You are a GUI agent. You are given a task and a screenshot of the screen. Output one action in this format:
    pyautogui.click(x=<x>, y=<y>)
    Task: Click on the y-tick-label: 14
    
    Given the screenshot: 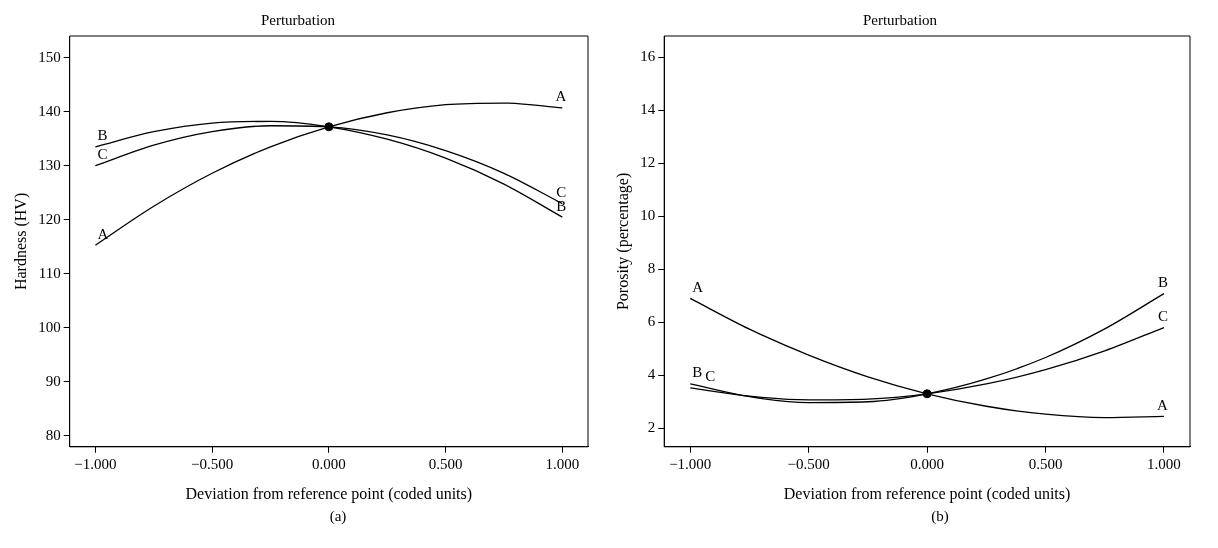 What is the action you would take?
    pyautogui.click(x=648, y=109)
    